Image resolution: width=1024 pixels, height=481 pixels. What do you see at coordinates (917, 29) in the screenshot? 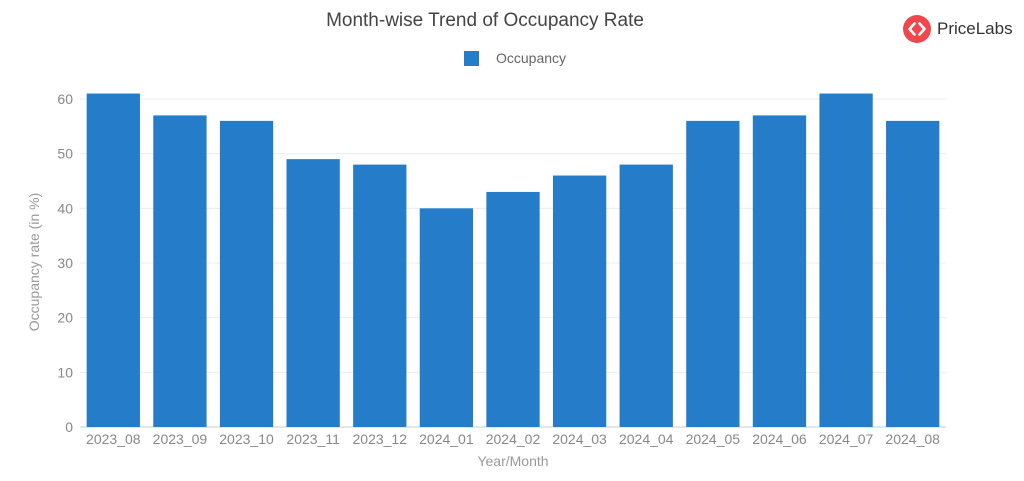
I see `pricelabs-logo-icon` at bounding box center [917, 29].